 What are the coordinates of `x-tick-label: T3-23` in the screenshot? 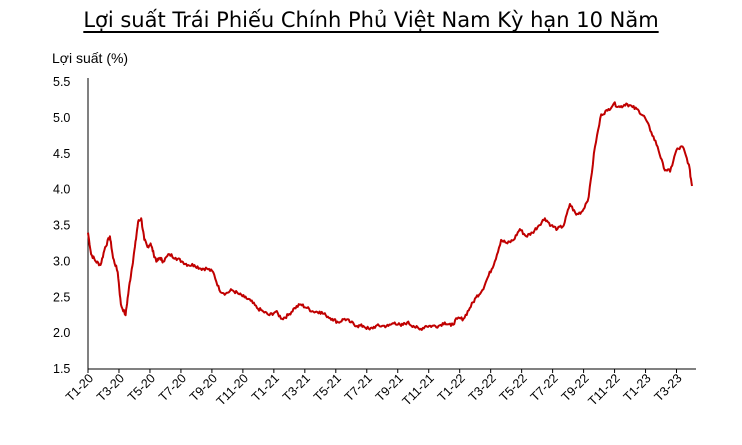 It's located at (668, 387).